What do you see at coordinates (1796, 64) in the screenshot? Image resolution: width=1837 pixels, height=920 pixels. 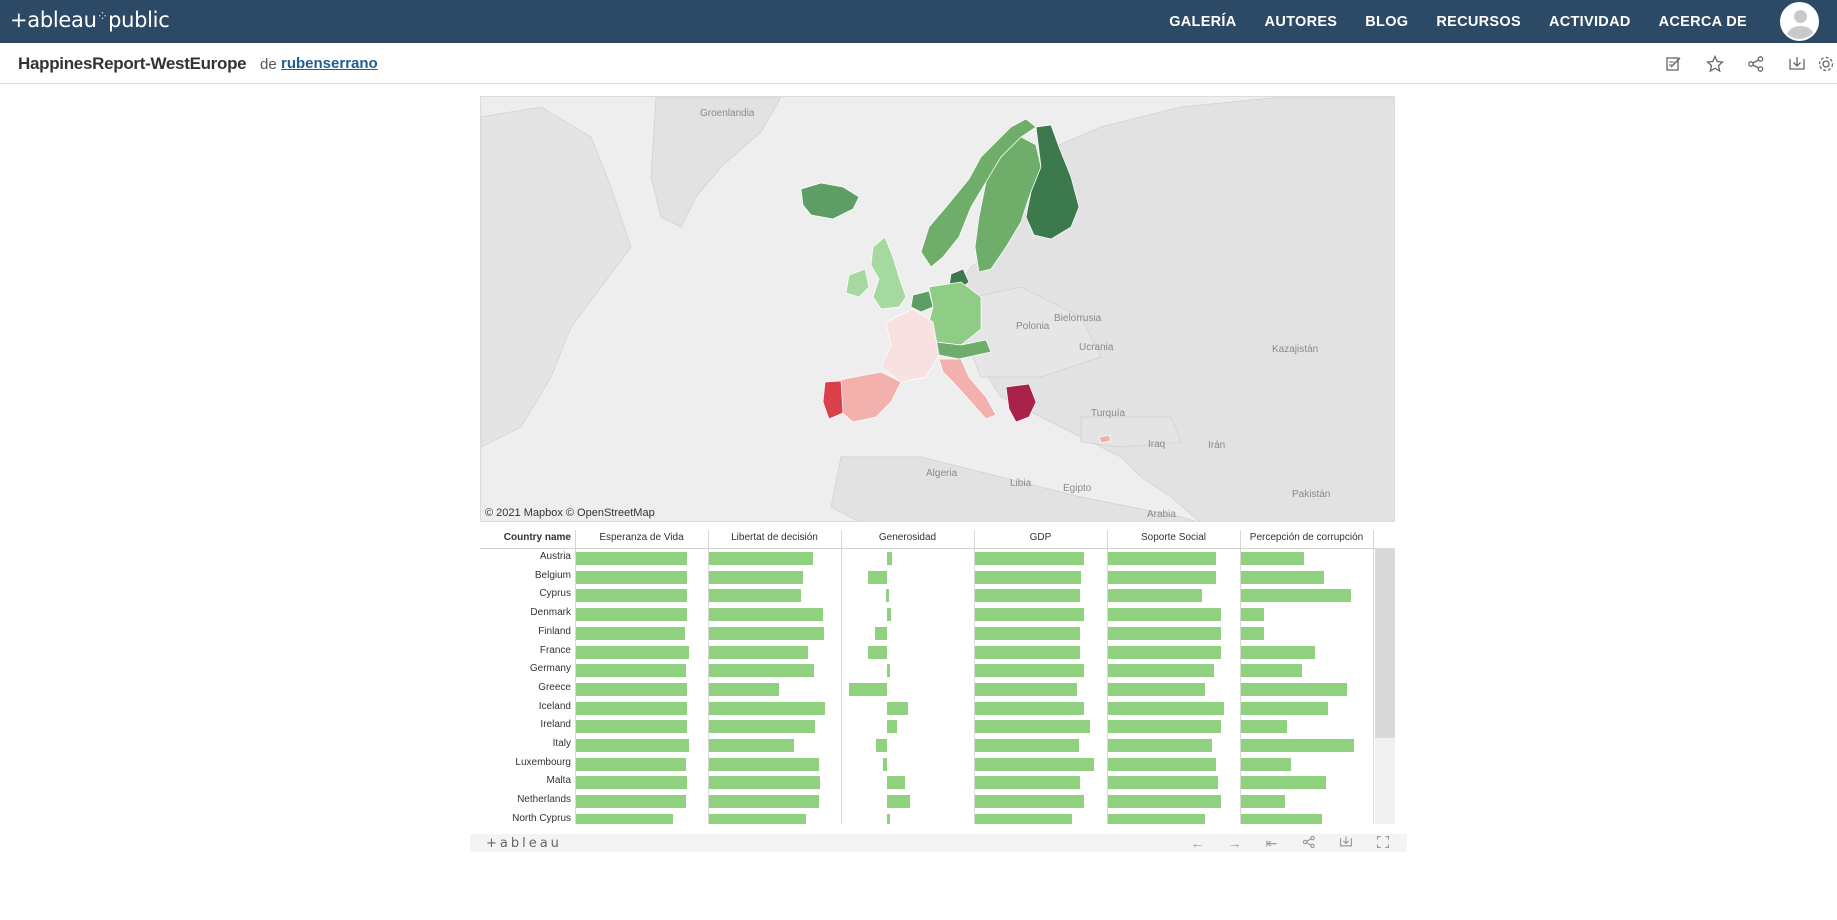 I see `download-icon` at bounding box center [1796, 64].